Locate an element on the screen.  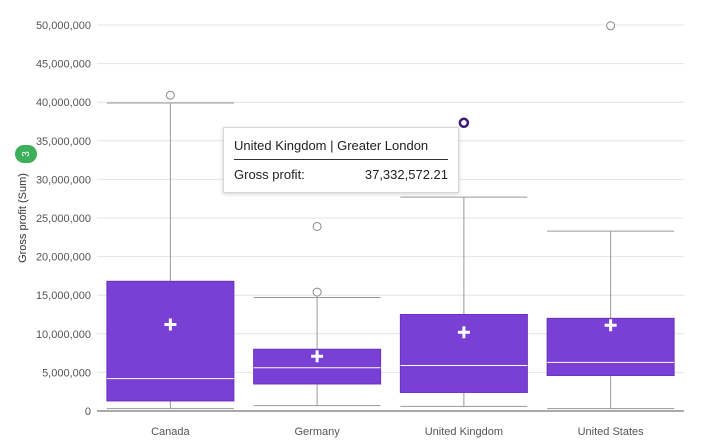
tooltip-label: Gross profit: is located at coordinates (269, 174).